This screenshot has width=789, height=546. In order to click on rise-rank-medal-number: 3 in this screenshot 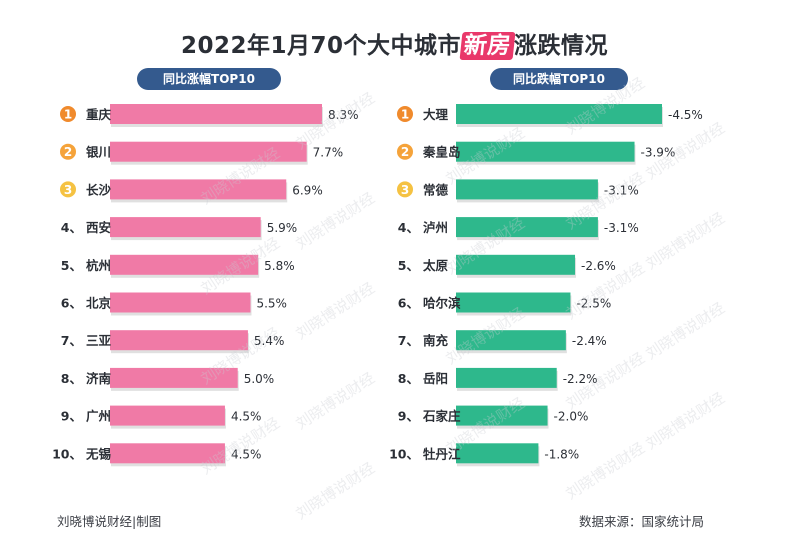, I will do `click(68, 190)`.